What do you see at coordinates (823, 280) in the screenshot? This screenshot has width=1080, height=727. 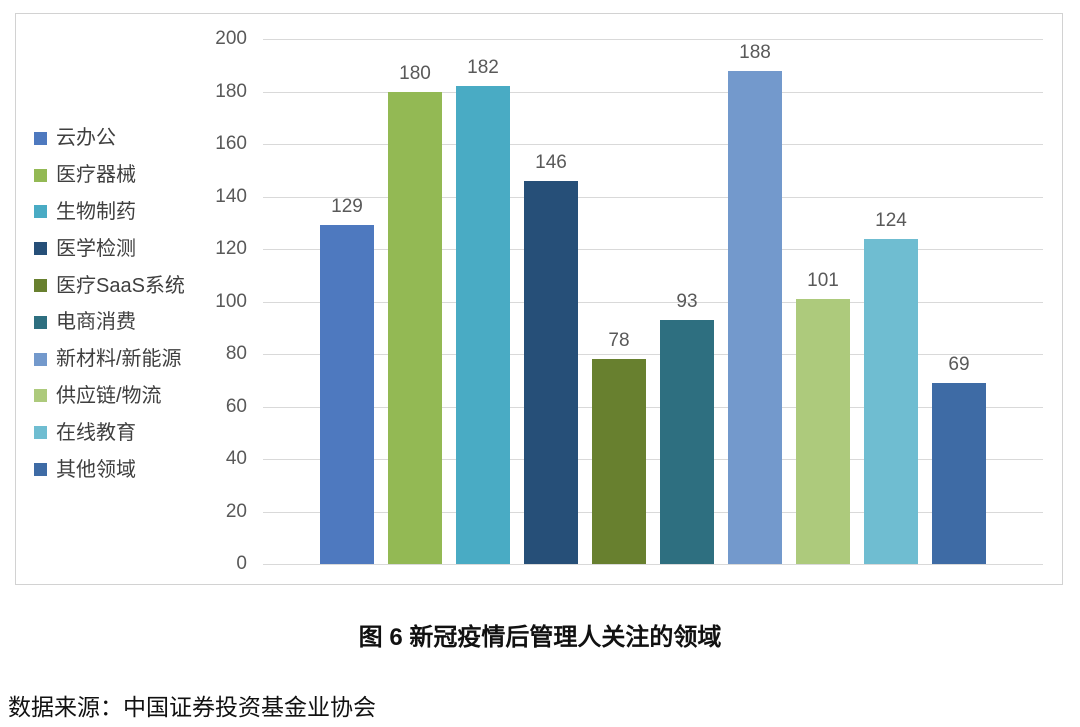 I see `bar-value-label: 101` at bounding box center [823, 280].